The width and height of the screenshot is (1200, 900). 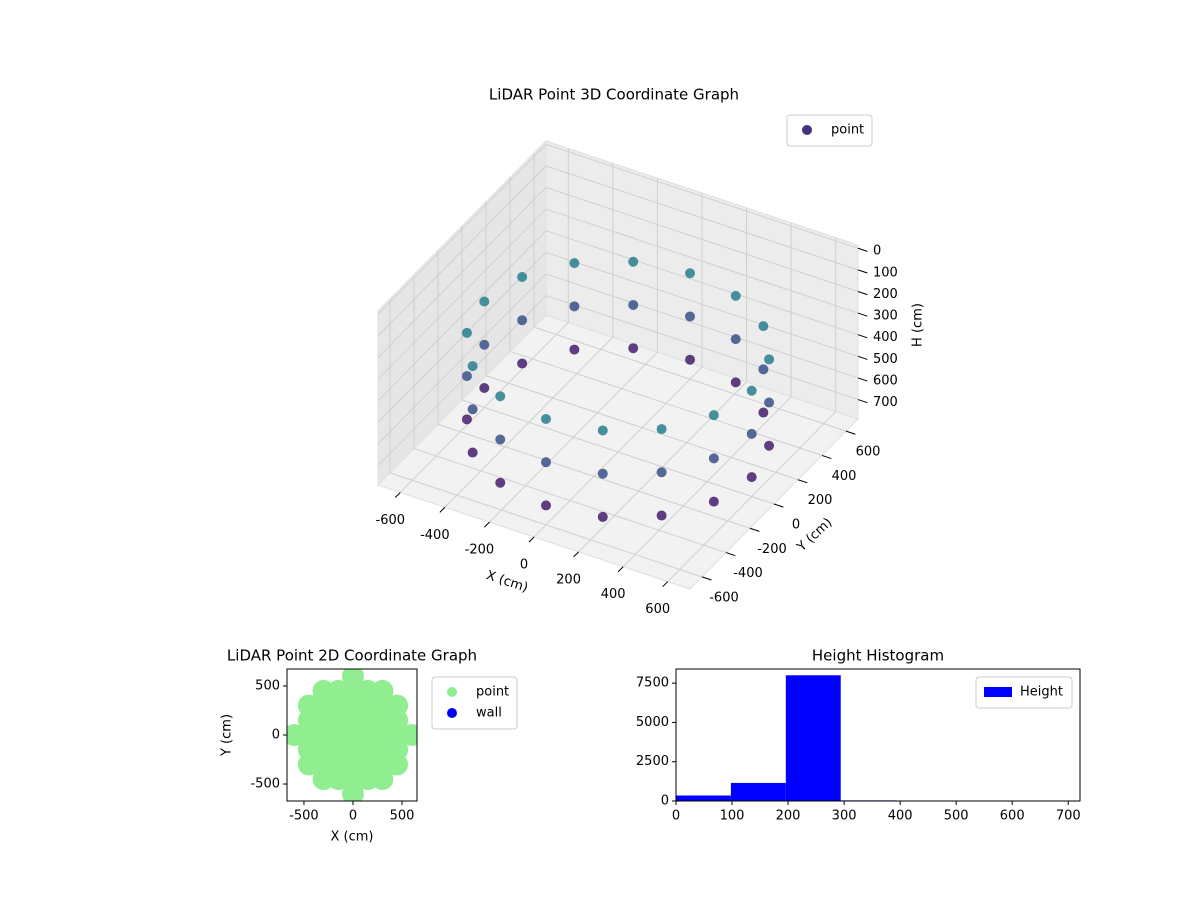 What do you see at coordinates (480, 550) in the screenshot?
I see `x-tick-label: -200` at bounding box center [480, 550].